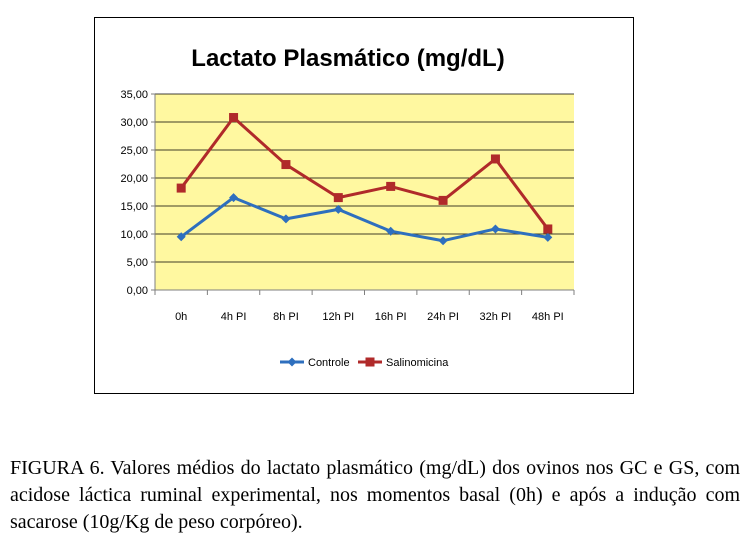  What do you see at coordinates (134, 179) in the screenshot?
I see `y-tick-label: 20,00` at bounding box center [134, 179].